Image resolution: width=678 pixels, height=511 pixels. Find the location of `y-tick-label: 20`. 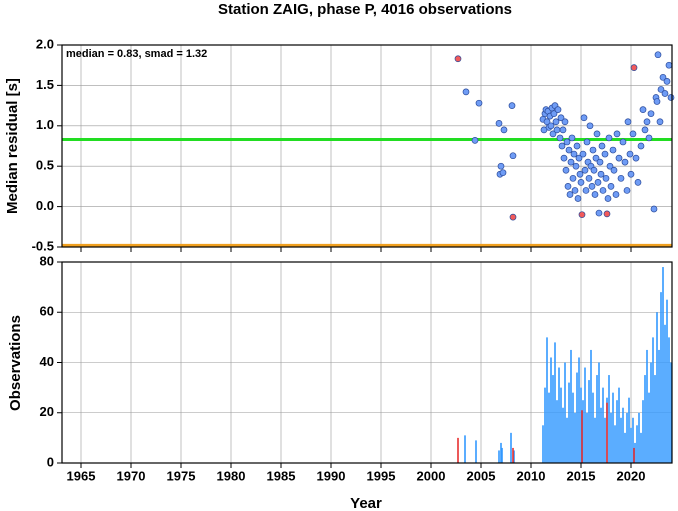

y-tick-label: 20 is located at coordinates (47, 411).